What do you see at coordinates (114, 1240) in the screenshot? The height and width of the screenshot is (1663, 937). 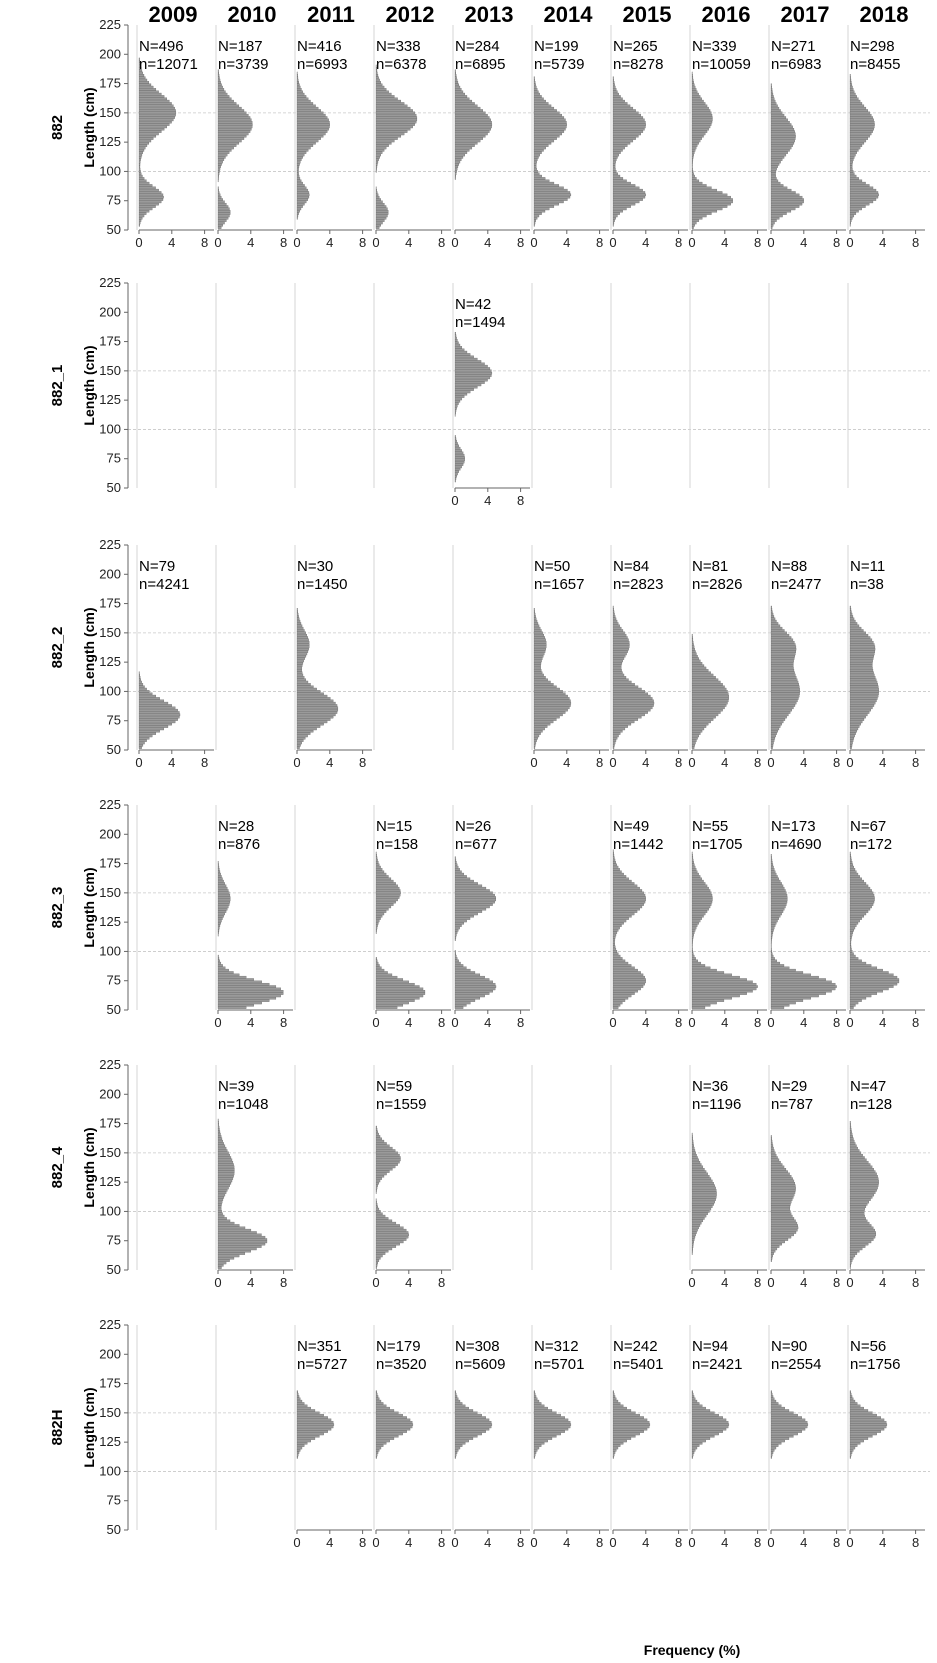 I see `y-tick-label: 75` at bounding box center [114, 1240].